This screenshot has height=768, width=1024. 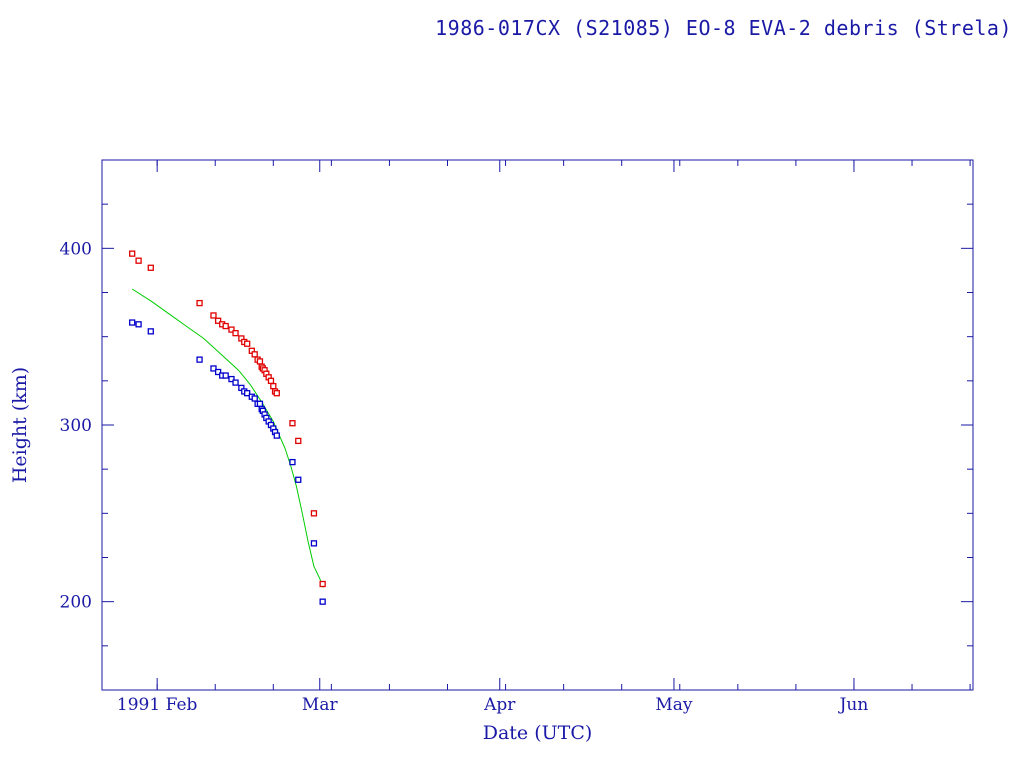 What do you see at coordinates (499, 705) in the screenshot?
I see `x-tick-label: Apr` at bounding box center [499, 705].